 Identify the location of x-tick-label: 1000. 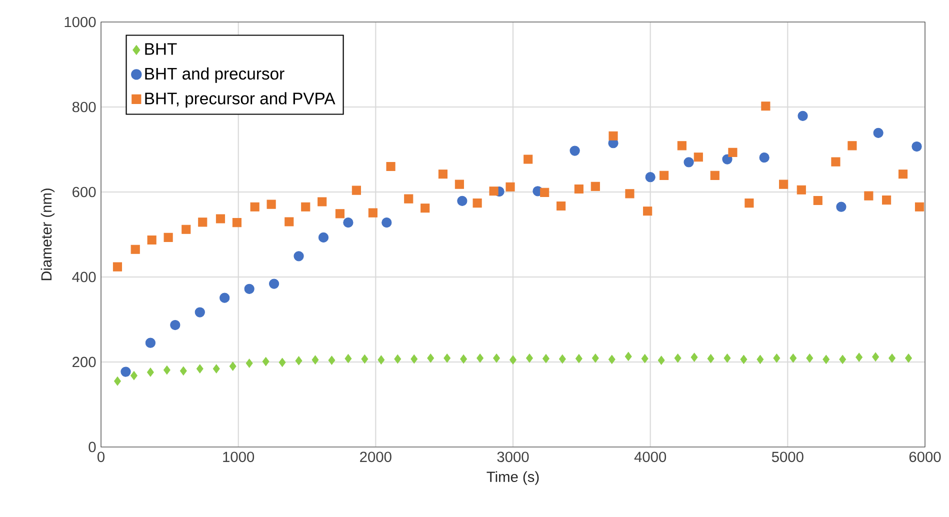
(238, 457).